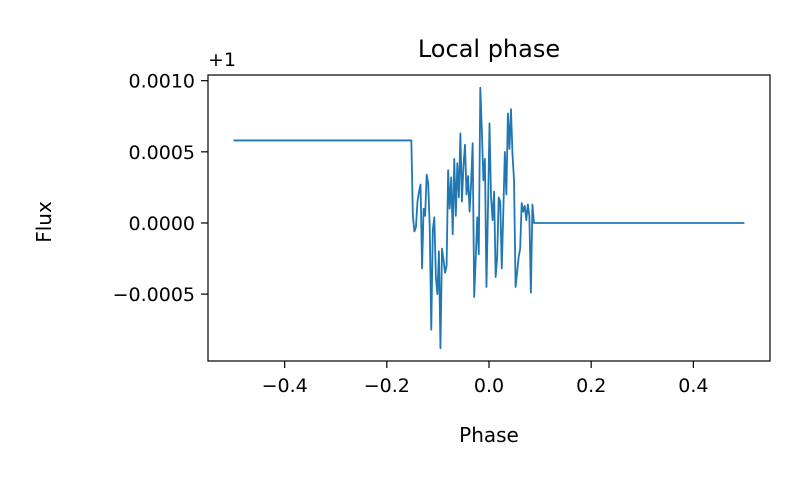  Describe the element at coordinates (591, 386) in the screenshot. I see `x-tick-label: 0.2` at that location.